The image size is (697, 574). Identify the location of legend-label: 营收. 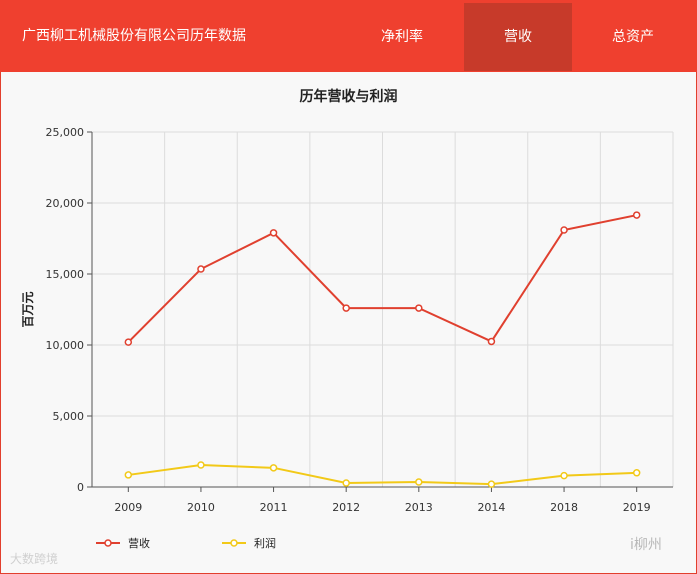
(139, 543).